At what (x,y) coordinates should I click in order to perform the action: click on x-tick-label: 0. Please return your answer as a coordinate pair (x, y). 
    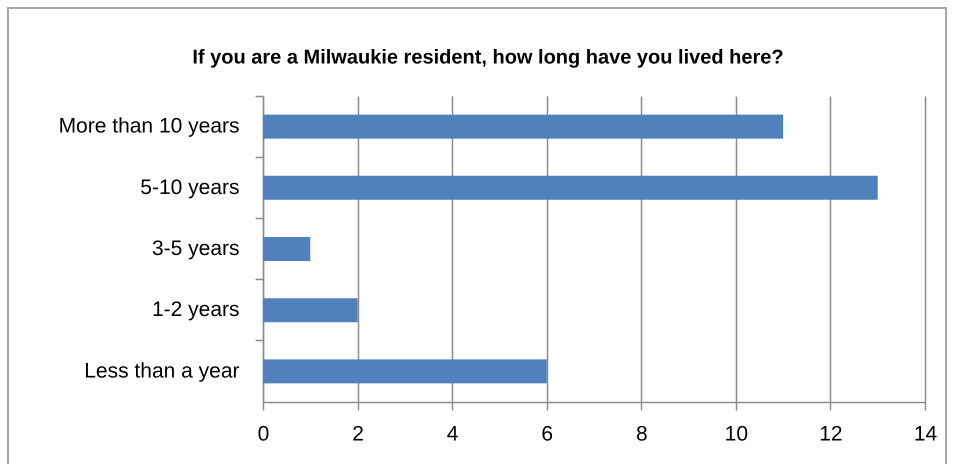
    Looking at the image, I should click on (264, 434).